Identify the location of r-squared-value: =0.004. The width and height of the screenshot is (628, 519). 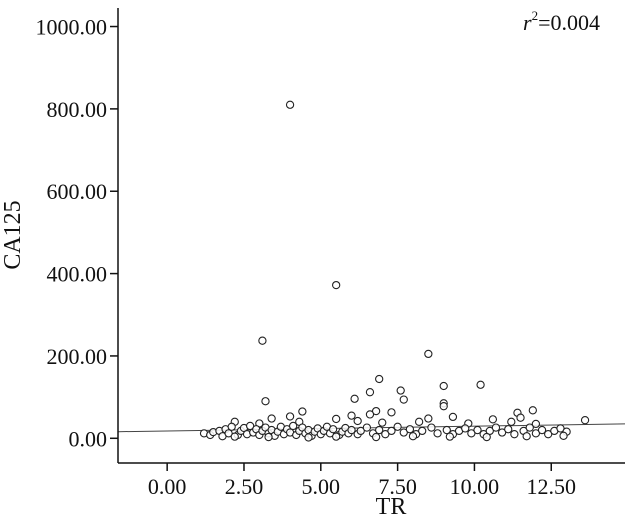
(569, 22).